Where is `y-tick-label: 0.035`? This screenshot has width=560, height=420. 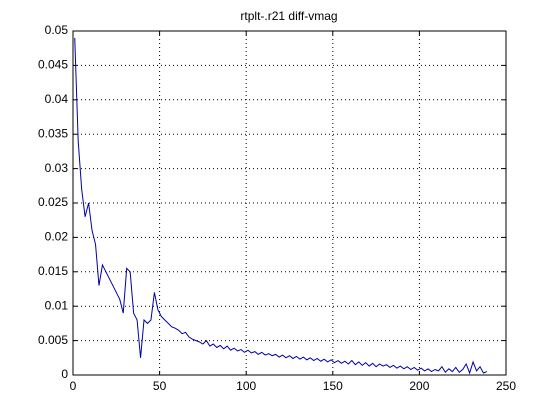
y-tick-label: 0.035 is located at coordinates (53, 133).